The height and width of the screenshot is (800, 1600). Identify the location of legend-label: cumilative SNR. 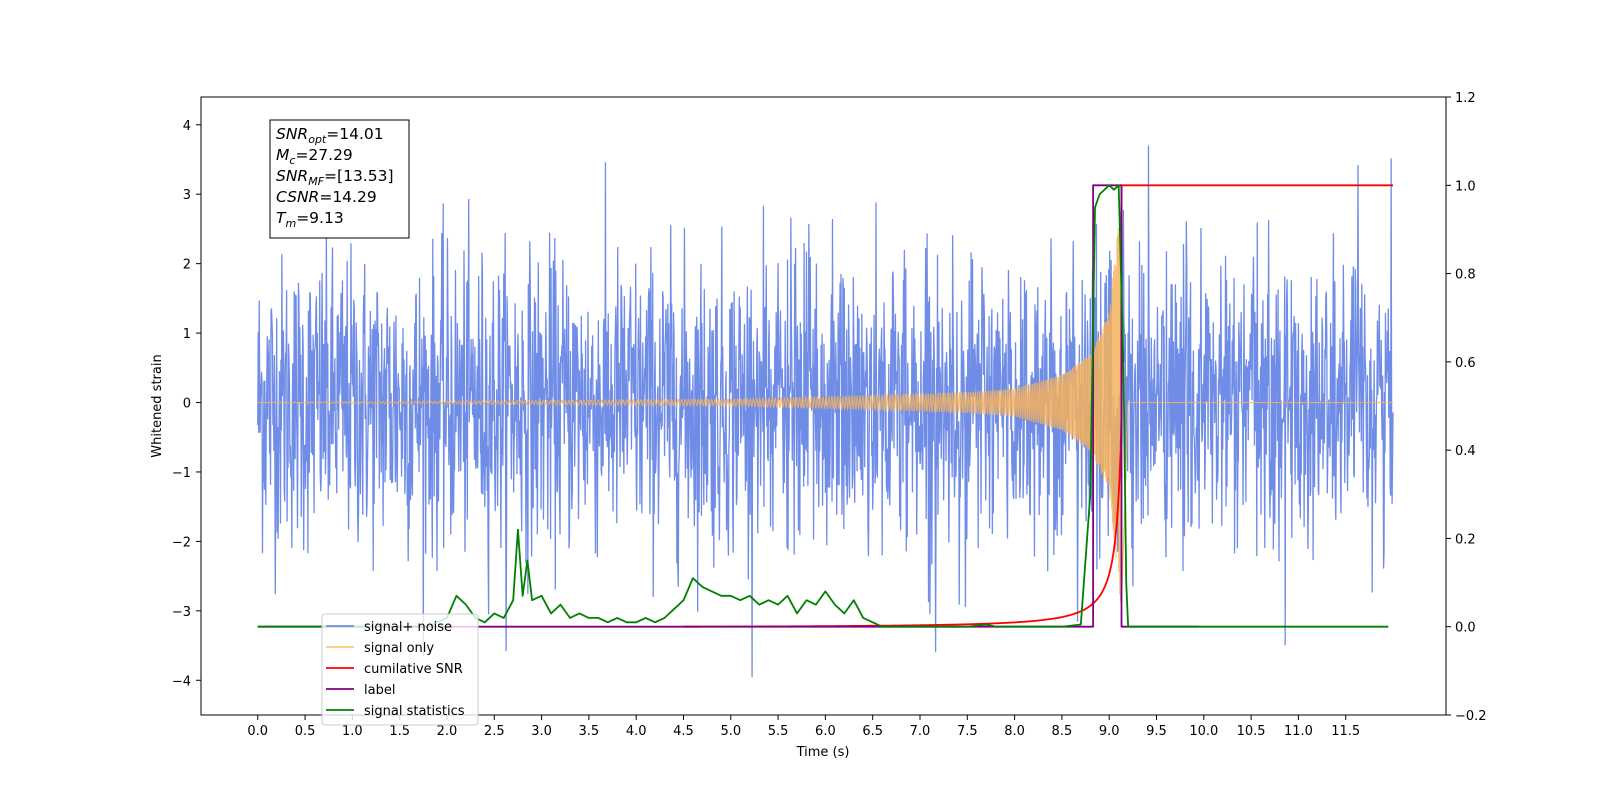
(413, 669).